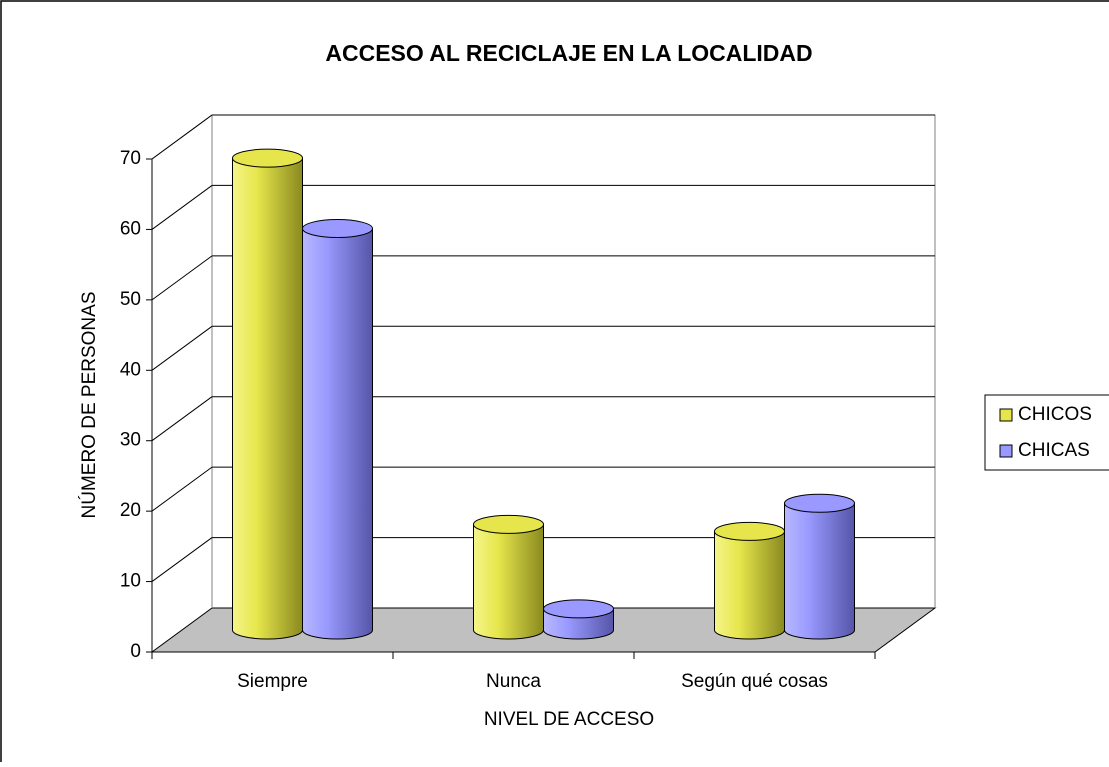 The width and height of the screenshot is (1109, 767). What do you see at coordinates (130, 440) in the screenshot?
I see `y-tick-label: 30` at bounding box center [130, 440].